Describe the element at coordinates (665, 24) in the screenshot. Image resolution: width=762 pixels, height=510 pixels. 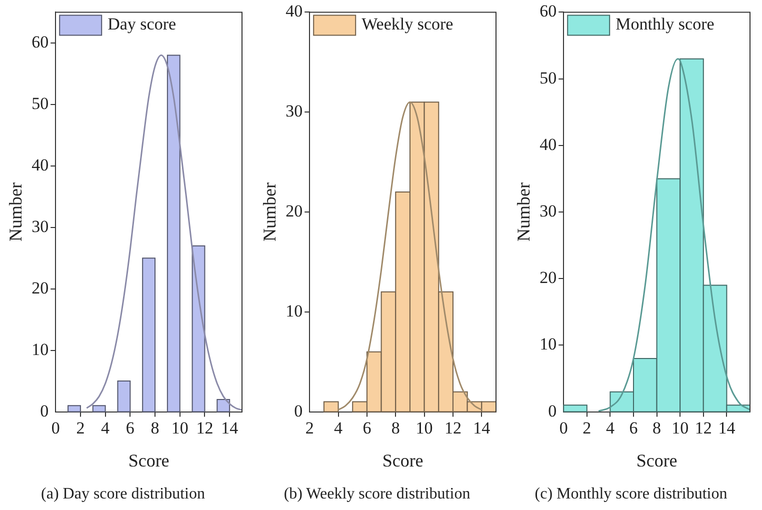
I see `legend-label: Monthly score` at that location.